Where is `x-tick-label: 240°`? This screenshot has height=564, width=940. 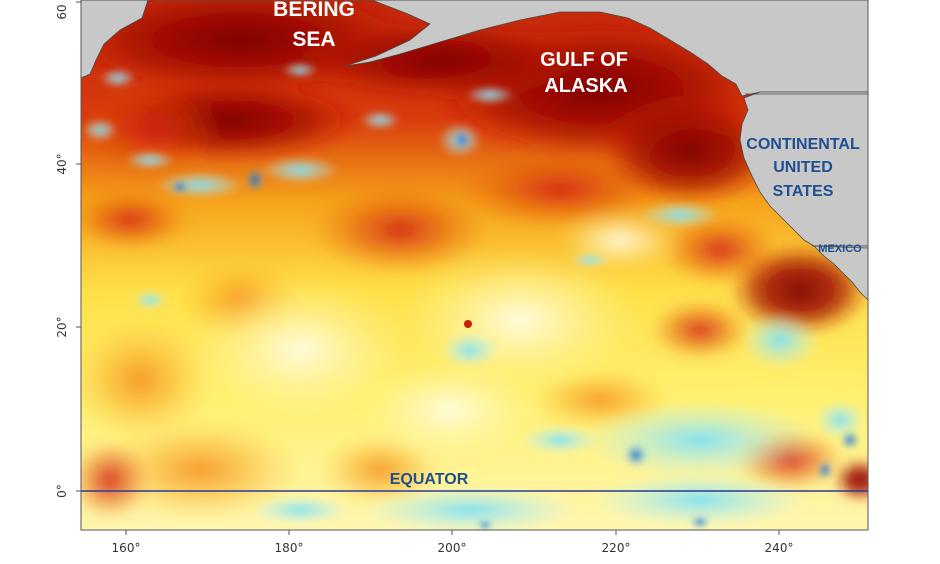
x-tick-label: 240° is located at coordinates (779, 548).